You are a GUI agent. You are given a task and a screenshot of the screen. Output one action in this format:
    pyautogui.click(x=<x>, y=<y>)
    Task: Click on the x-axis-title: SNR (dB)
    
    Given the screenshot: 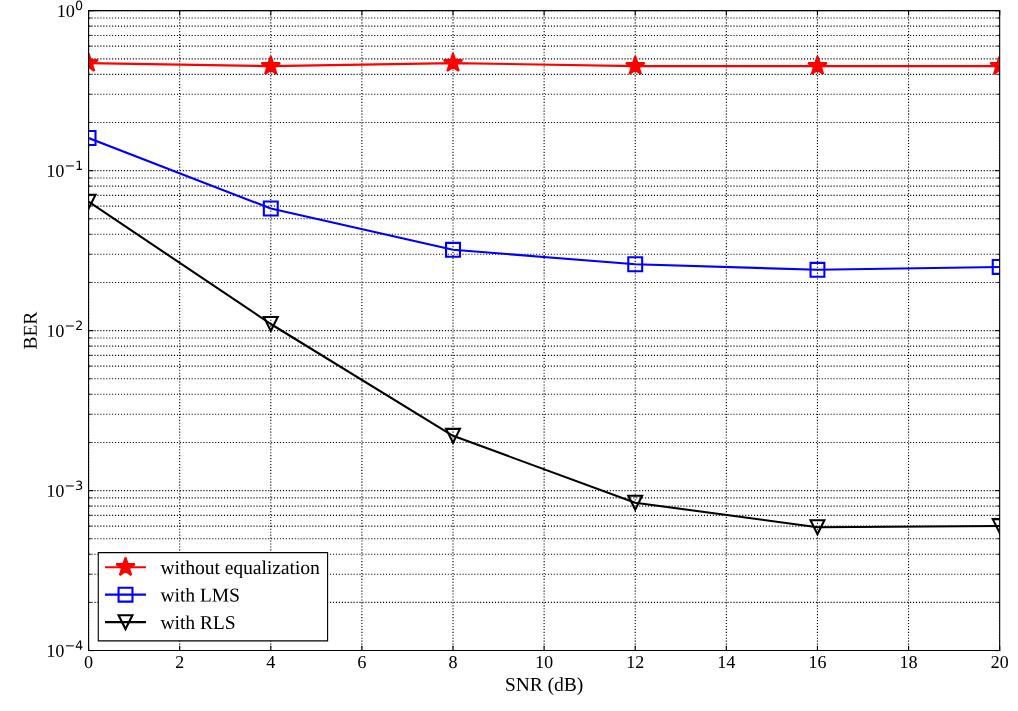 What is the action you would take?
    pyautogui.click(x=544, y=686)
    